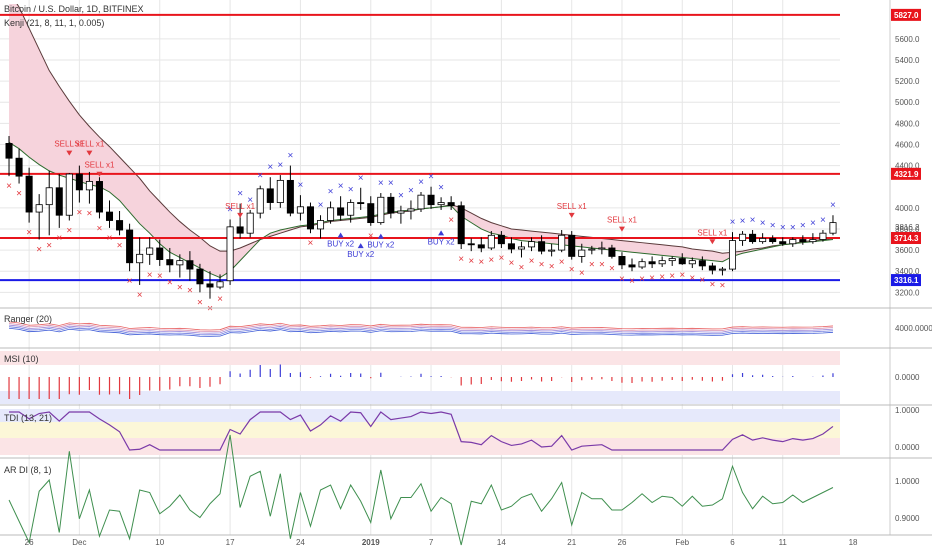  What do you see at coordinates (907, 481) in the screenshot?
I see `ardi-tick-label: 1.0000` at bounding box center [907, 481].